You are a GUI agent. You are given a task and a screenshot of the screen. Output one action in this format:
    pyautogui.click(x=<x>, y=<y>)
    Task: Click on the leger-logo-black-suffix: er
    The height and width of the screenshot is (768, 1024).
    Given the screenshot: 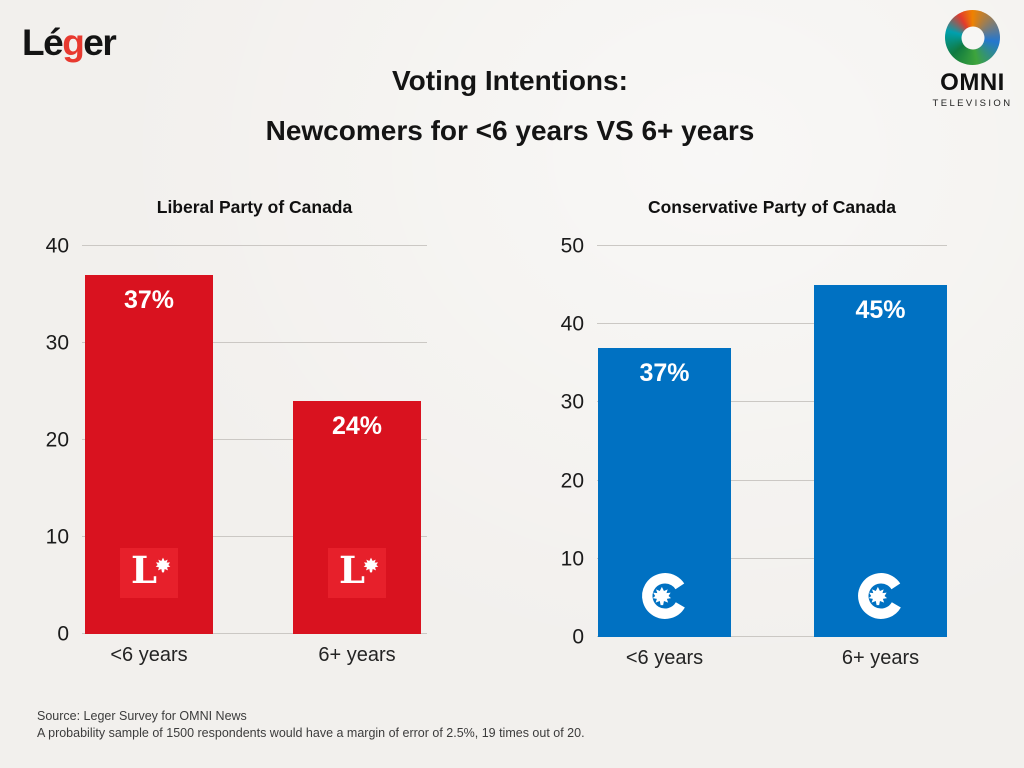 What is the action you would take?
    pyautogui.click(x=99, y=42)
    